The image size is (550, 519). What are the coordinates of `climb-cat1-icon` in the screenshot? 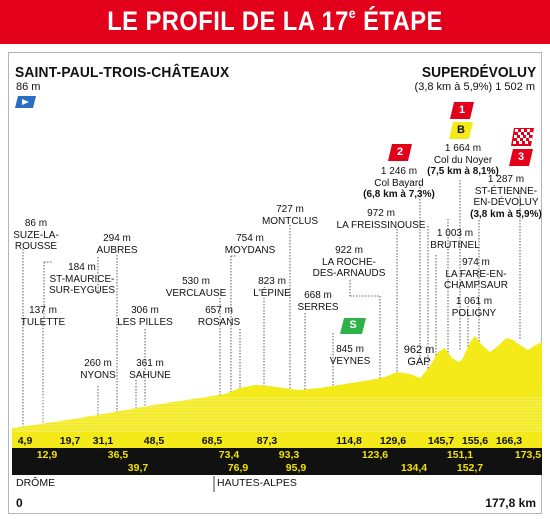 It's located at (462, 110).